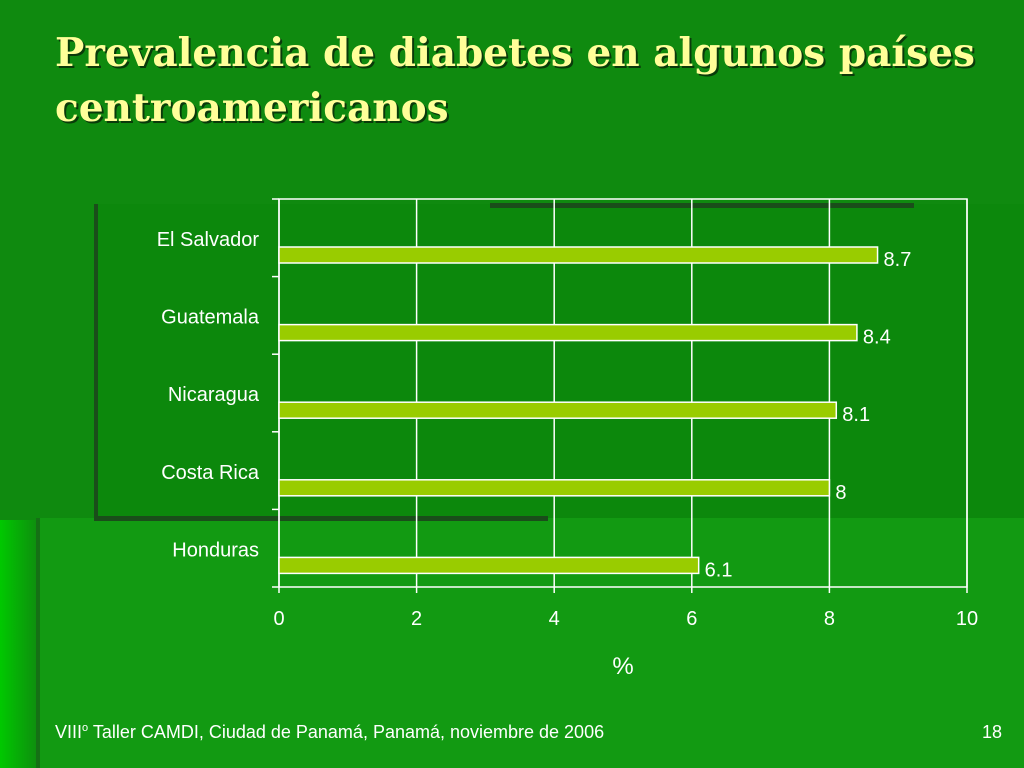  What do you see at coordinates (554, 619) in the screenshot?
I see `x-tick-label: 4` at bounding box center [554, 619].